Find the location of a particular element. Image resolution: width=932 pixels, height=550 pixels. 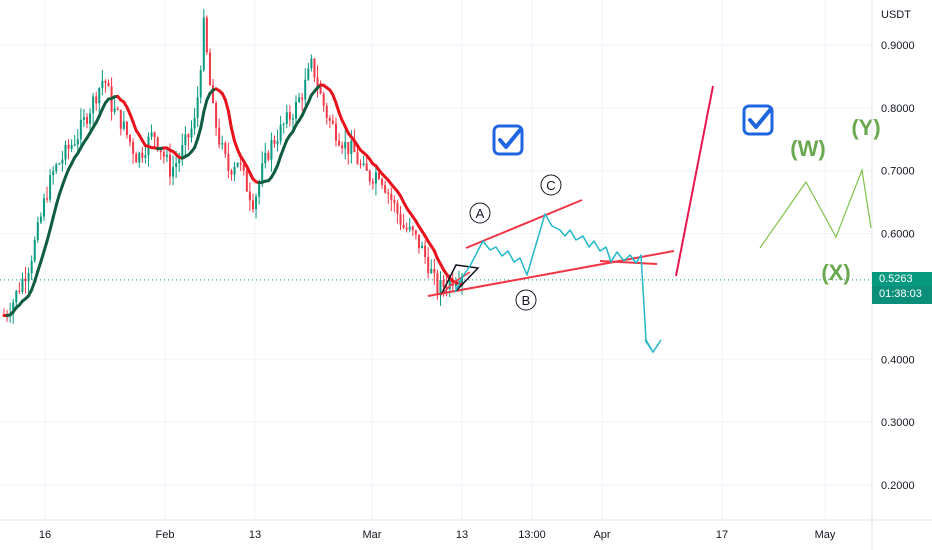

bar-countdown: 01:38:03 is located at coordinates (902, 295).